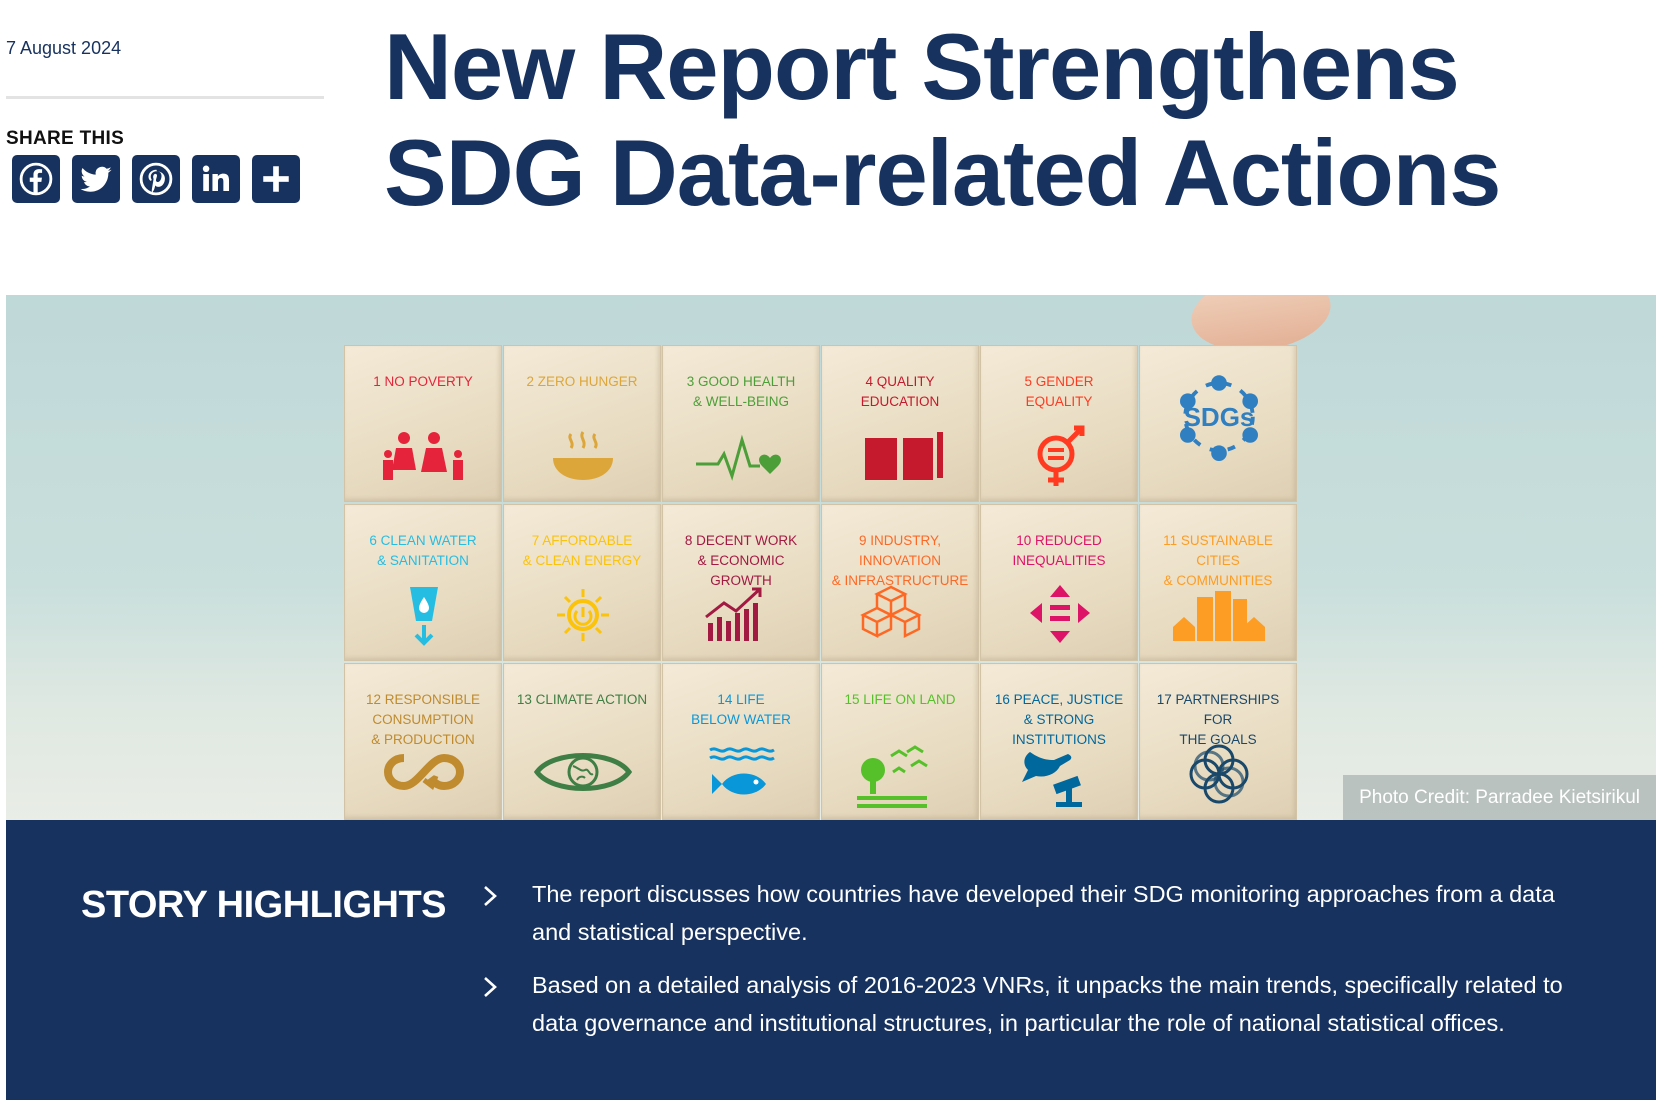  Describe the element at coordinates (900, 560) in the screenshot. I see `sdg-block-label: 9 INDUSTRY, INNOVATION & INFRASTRUCTURE` at that location.